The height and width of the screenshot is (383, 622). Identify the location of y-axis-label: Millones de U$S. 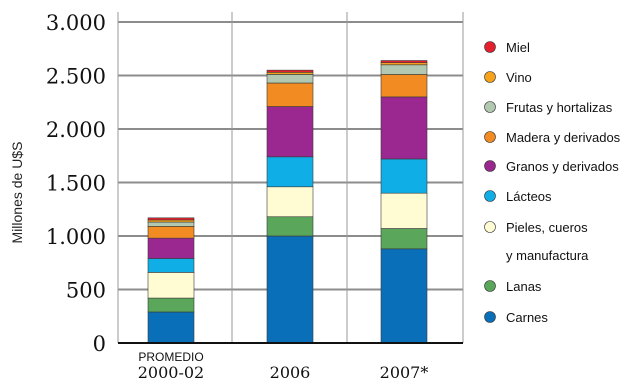
(17, 193).